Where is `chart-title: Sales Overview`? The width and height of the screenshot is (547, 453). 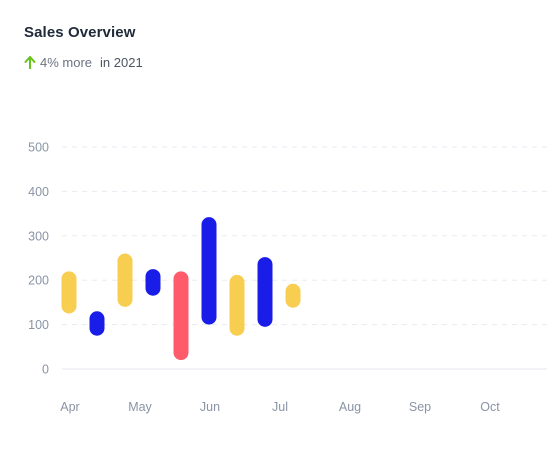 chart-title: Sales Overview is located at coordinates (80, 32).